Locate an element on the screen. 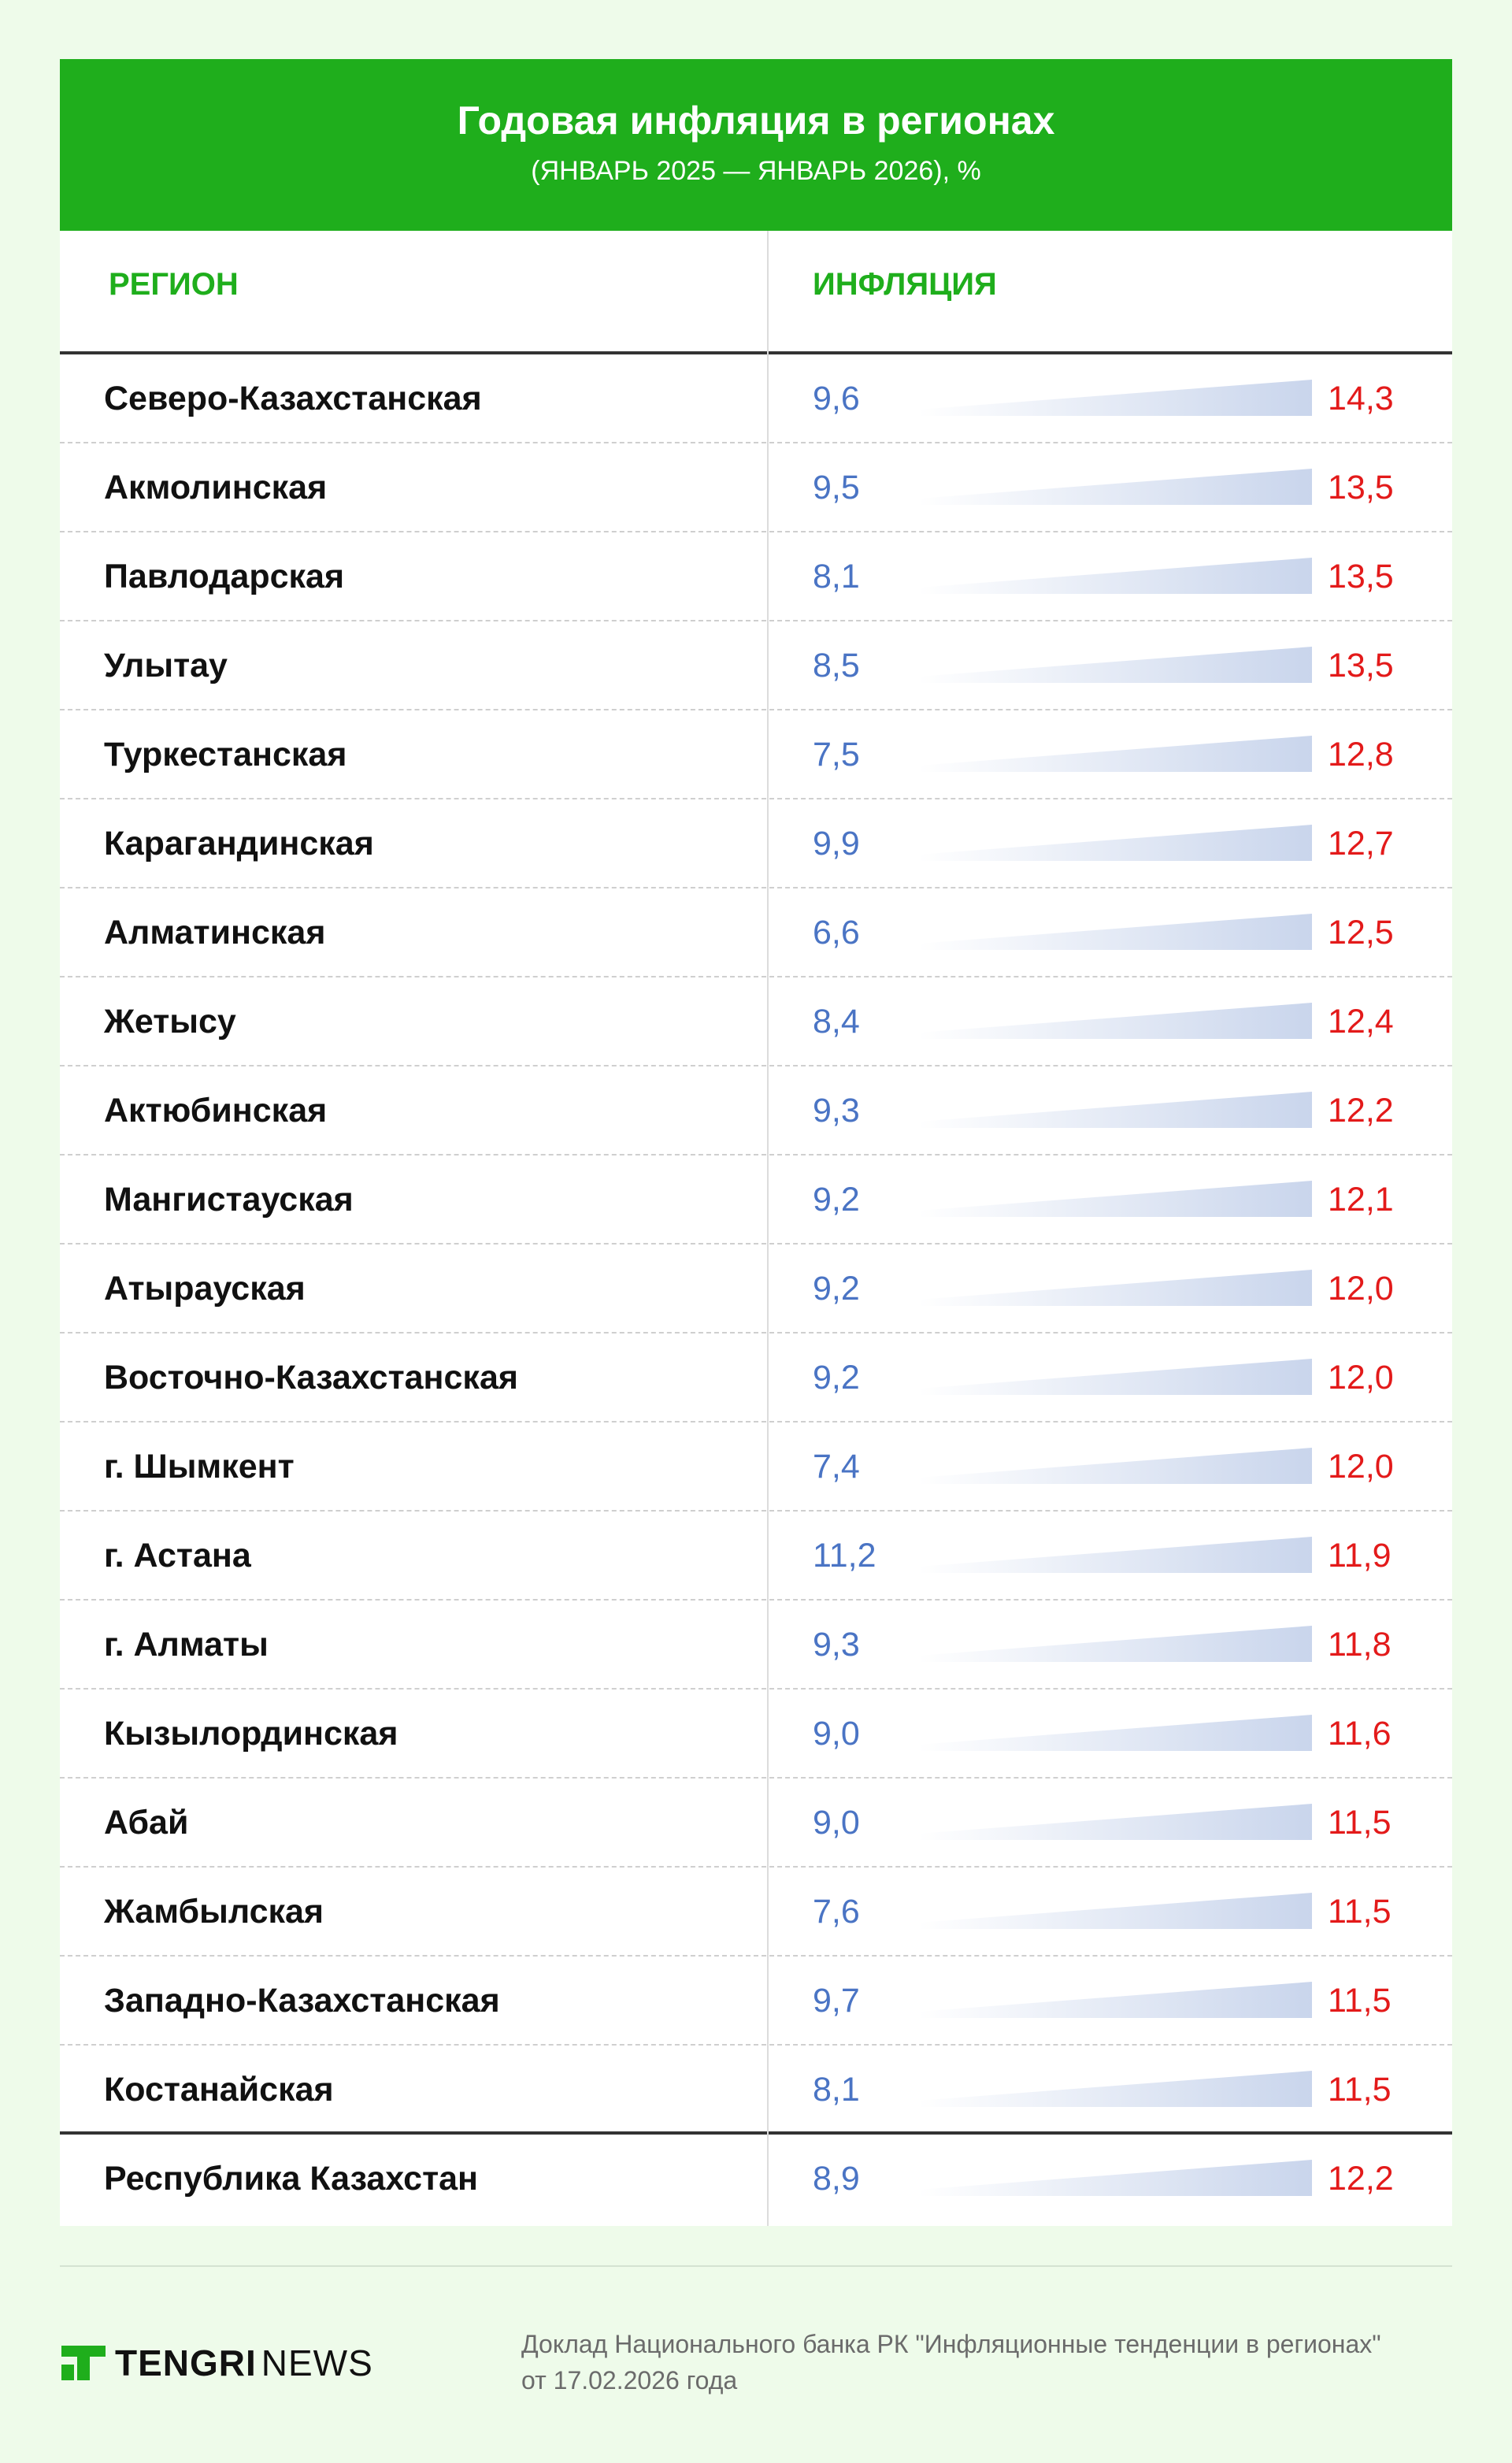 This screenshot has height=2463, width=1512. table-row: Туркестанская 7,5 12,8 is located at coordinates (756, 754).